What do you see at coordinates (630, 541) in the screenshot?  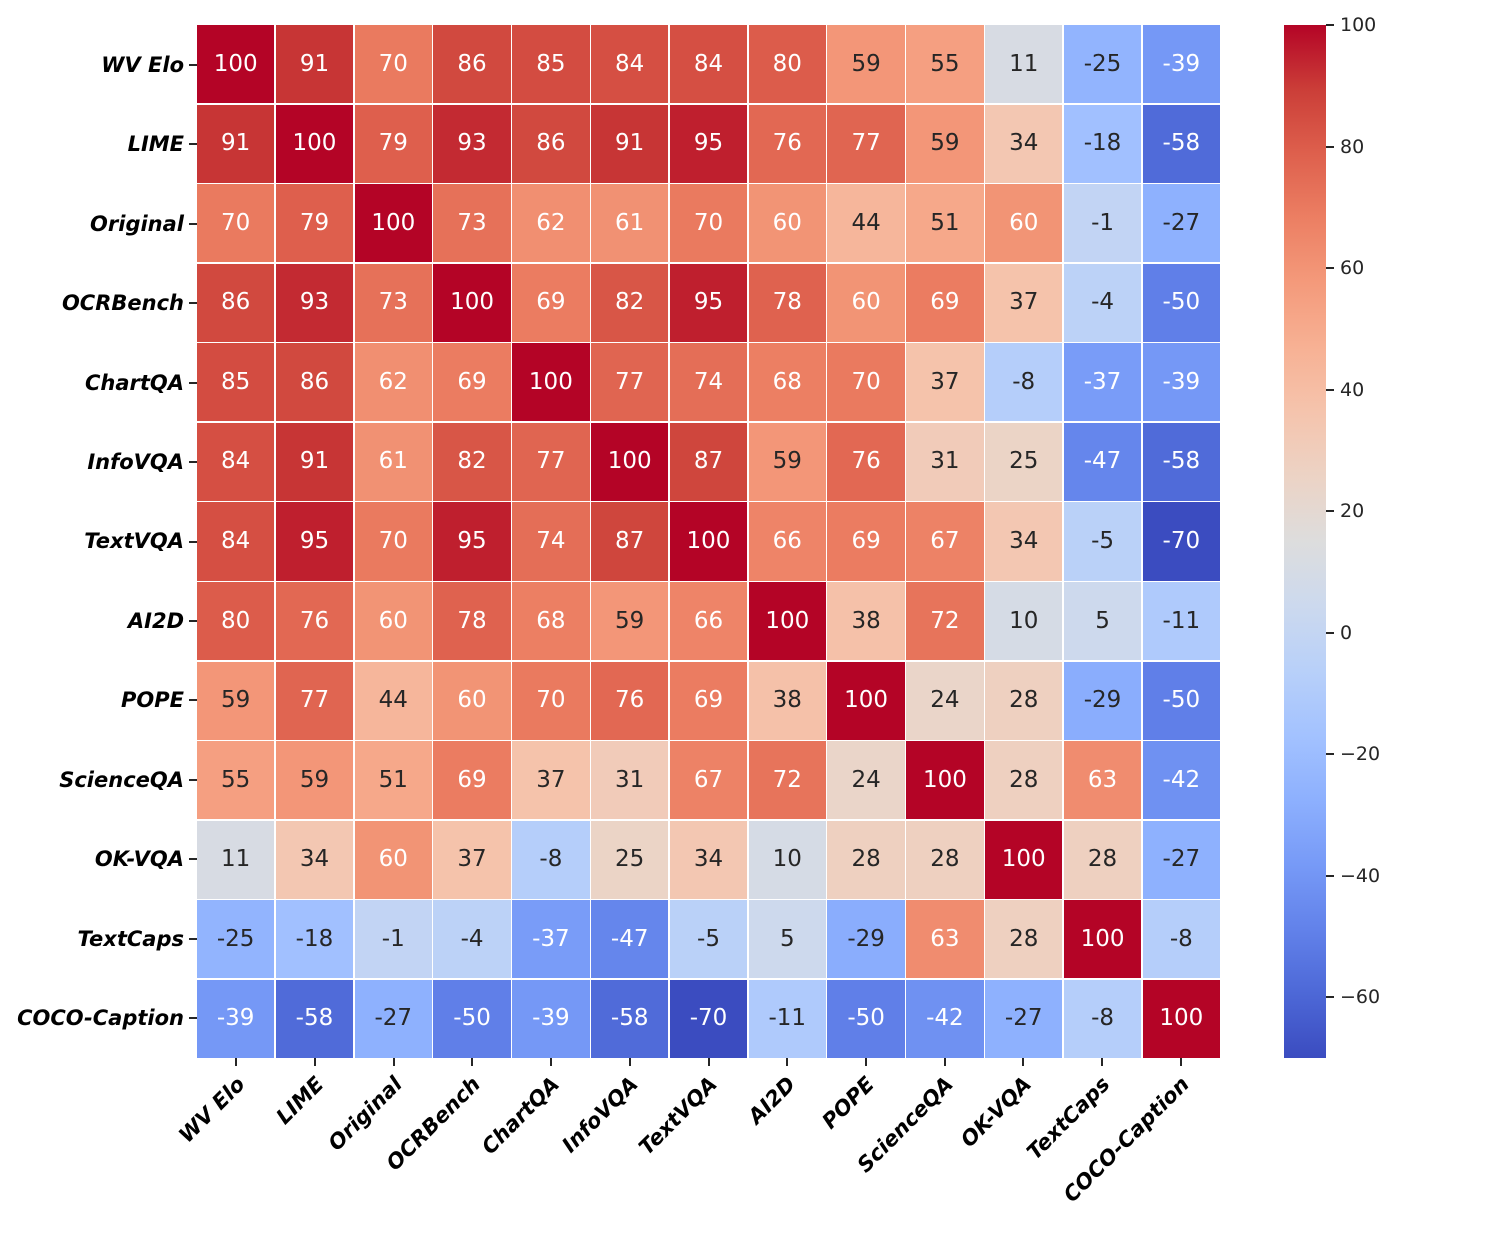 I see `heatmap-cell: 87` at bounding box center [630, 541].